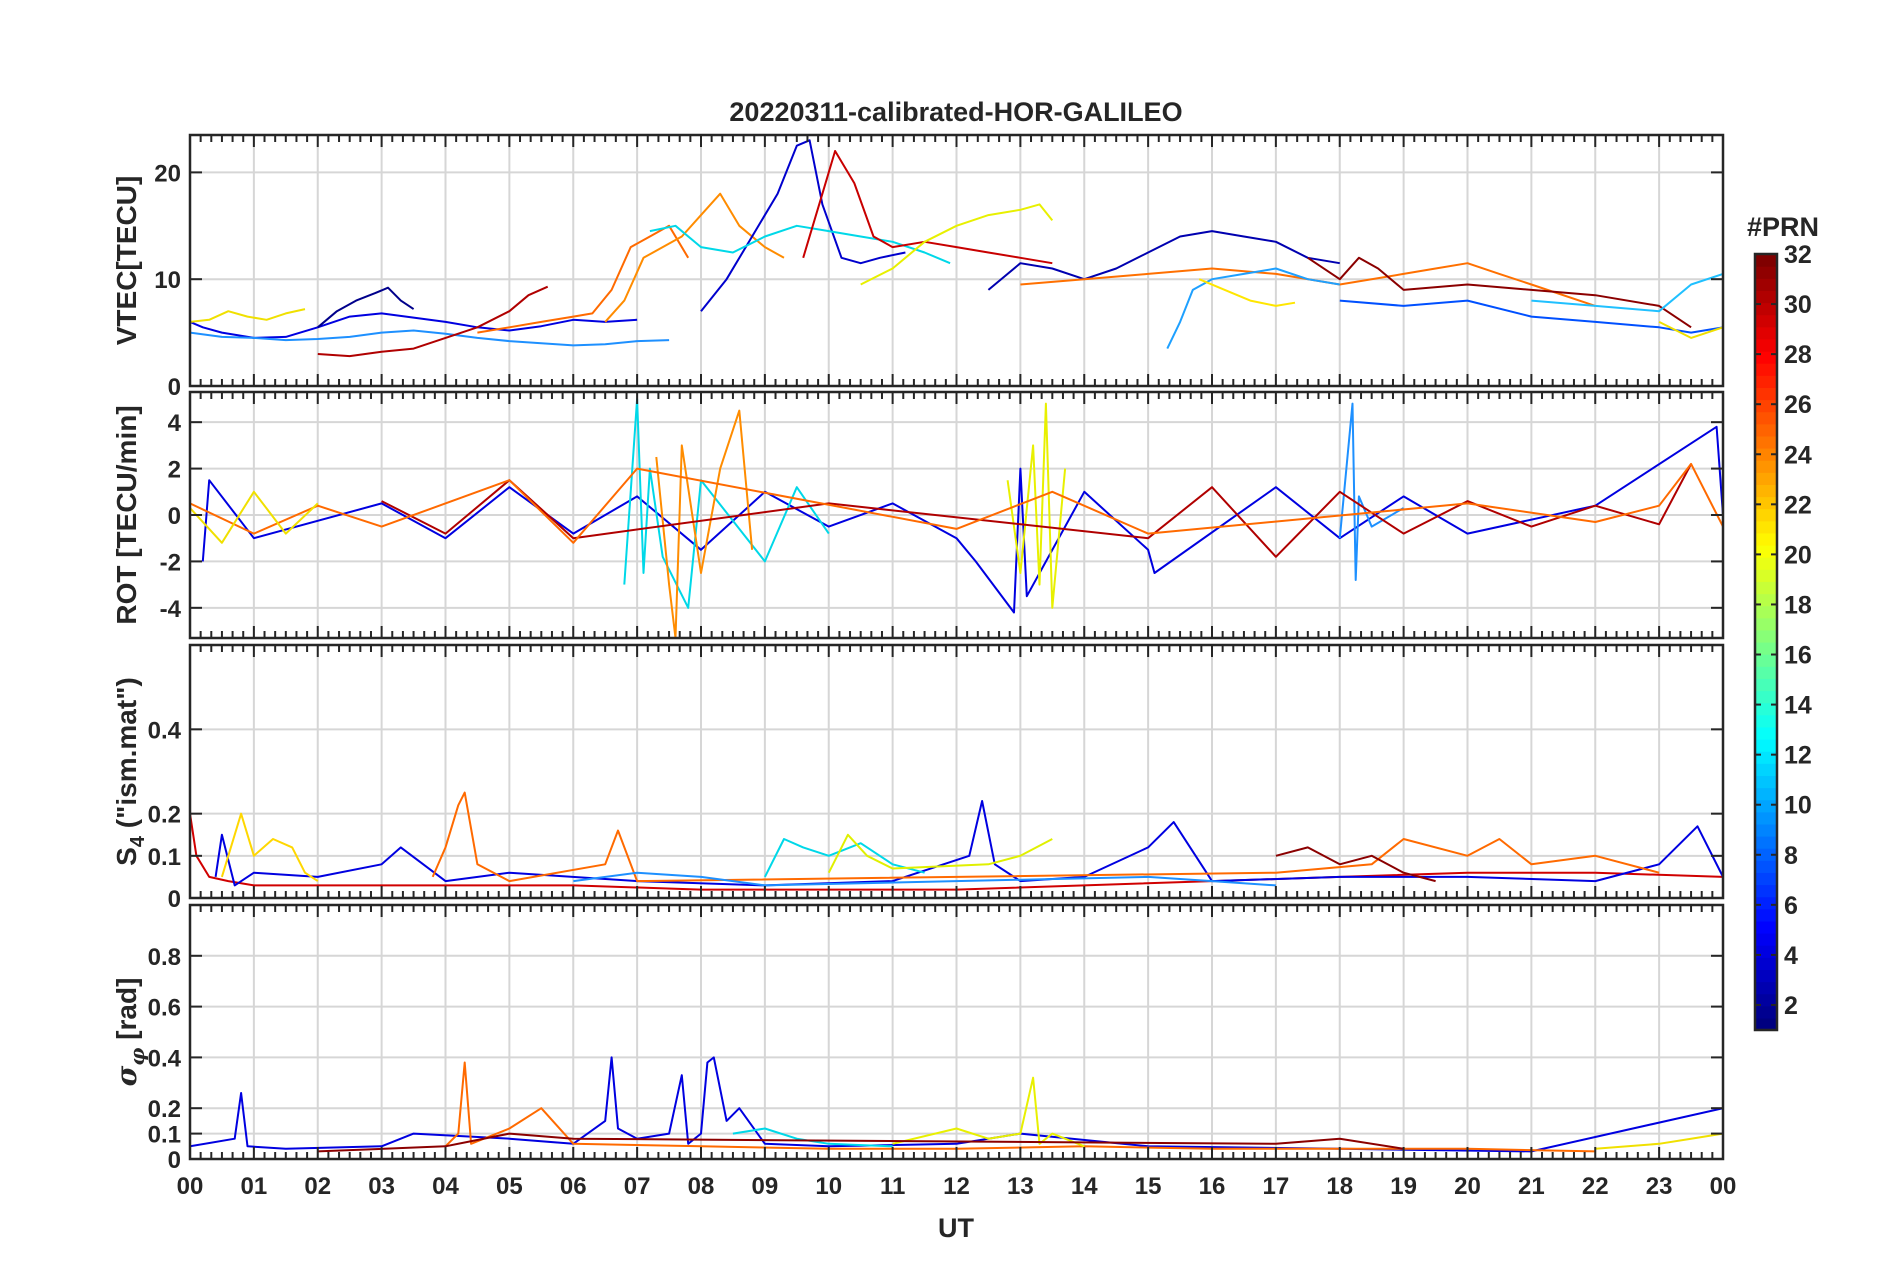 This screenshot has width=1902, height=1272. What do you see at coordinates (892, 1186) in the screenshot?
I see `x-tick-label: 11` at bounding box center [892, 1186].